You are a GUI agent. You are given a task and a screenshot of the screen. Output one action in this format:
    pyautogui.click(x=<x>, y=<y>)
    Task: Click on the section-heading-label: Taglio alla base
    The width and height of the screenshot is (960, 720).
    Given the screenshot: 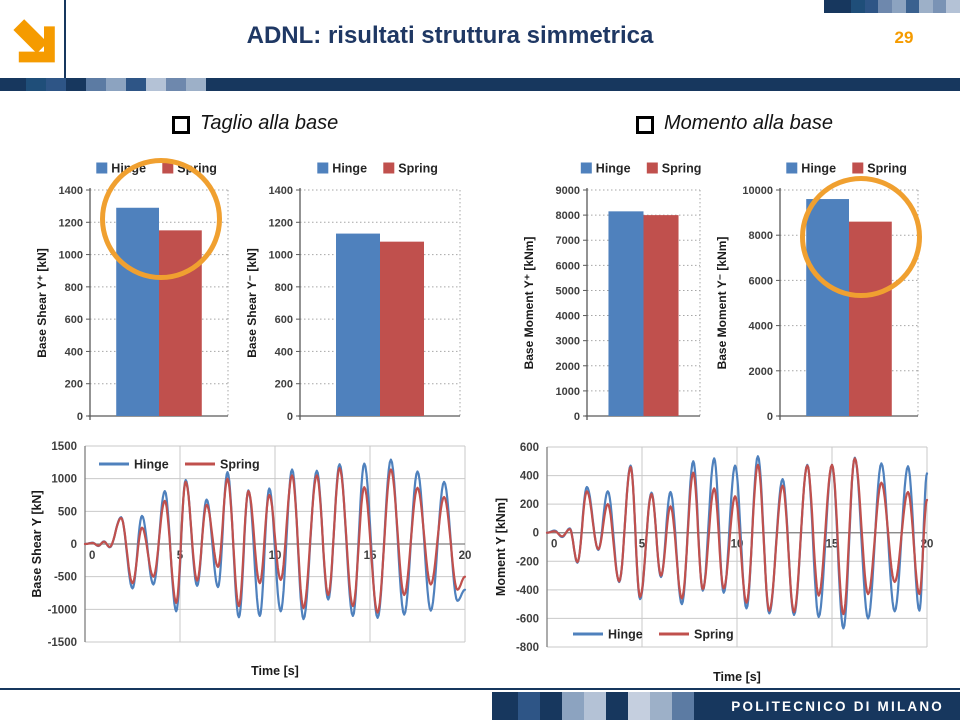 What is the action you would take?
    pyautogui.click(x=269, y=123)
    